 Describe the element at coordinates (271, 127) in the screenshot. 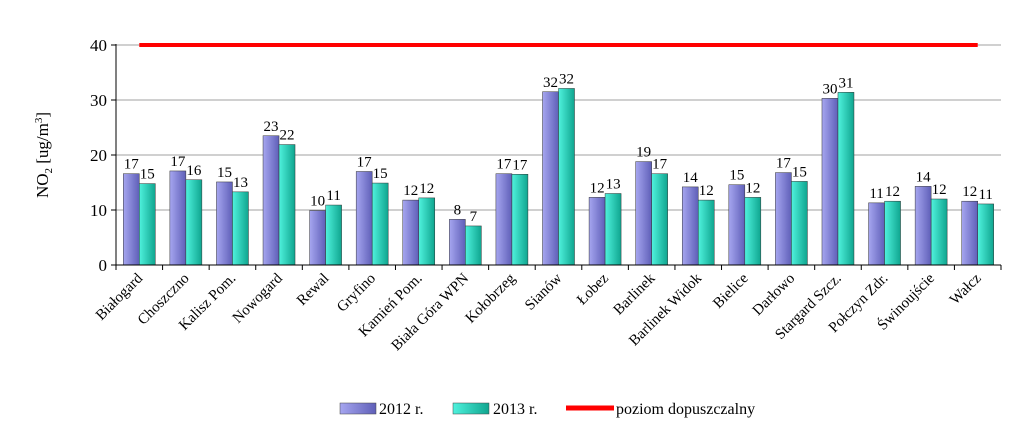

I see `data-label: 23` at that location.